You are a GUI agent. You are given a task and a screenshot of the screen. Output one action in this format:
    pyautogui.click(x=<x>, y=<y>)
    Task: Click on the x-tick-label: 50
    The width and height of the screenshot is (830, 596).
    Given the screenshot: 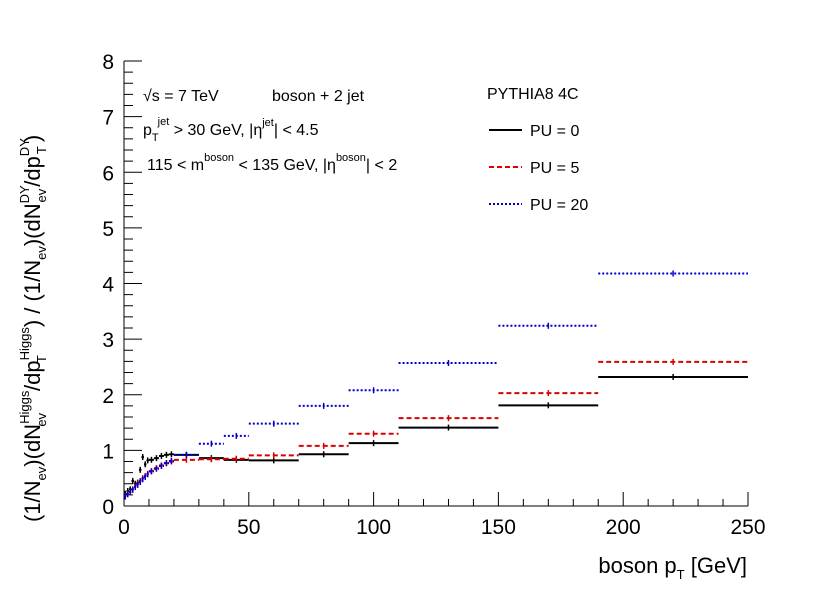 What is the action you would take?
    pyautogui.click(x=248, y=527)
    